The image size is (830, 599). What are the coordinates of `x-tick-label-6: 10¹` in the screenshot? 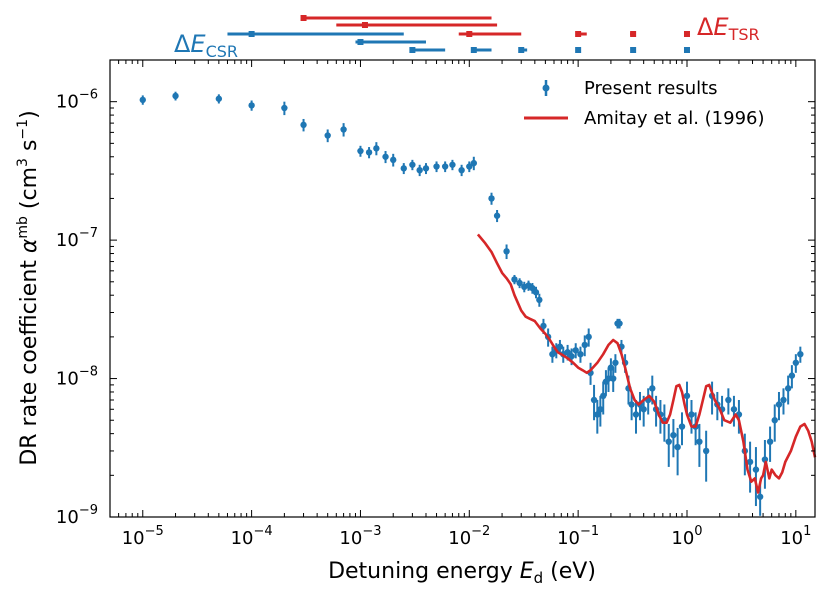 It's located at (795, 536).